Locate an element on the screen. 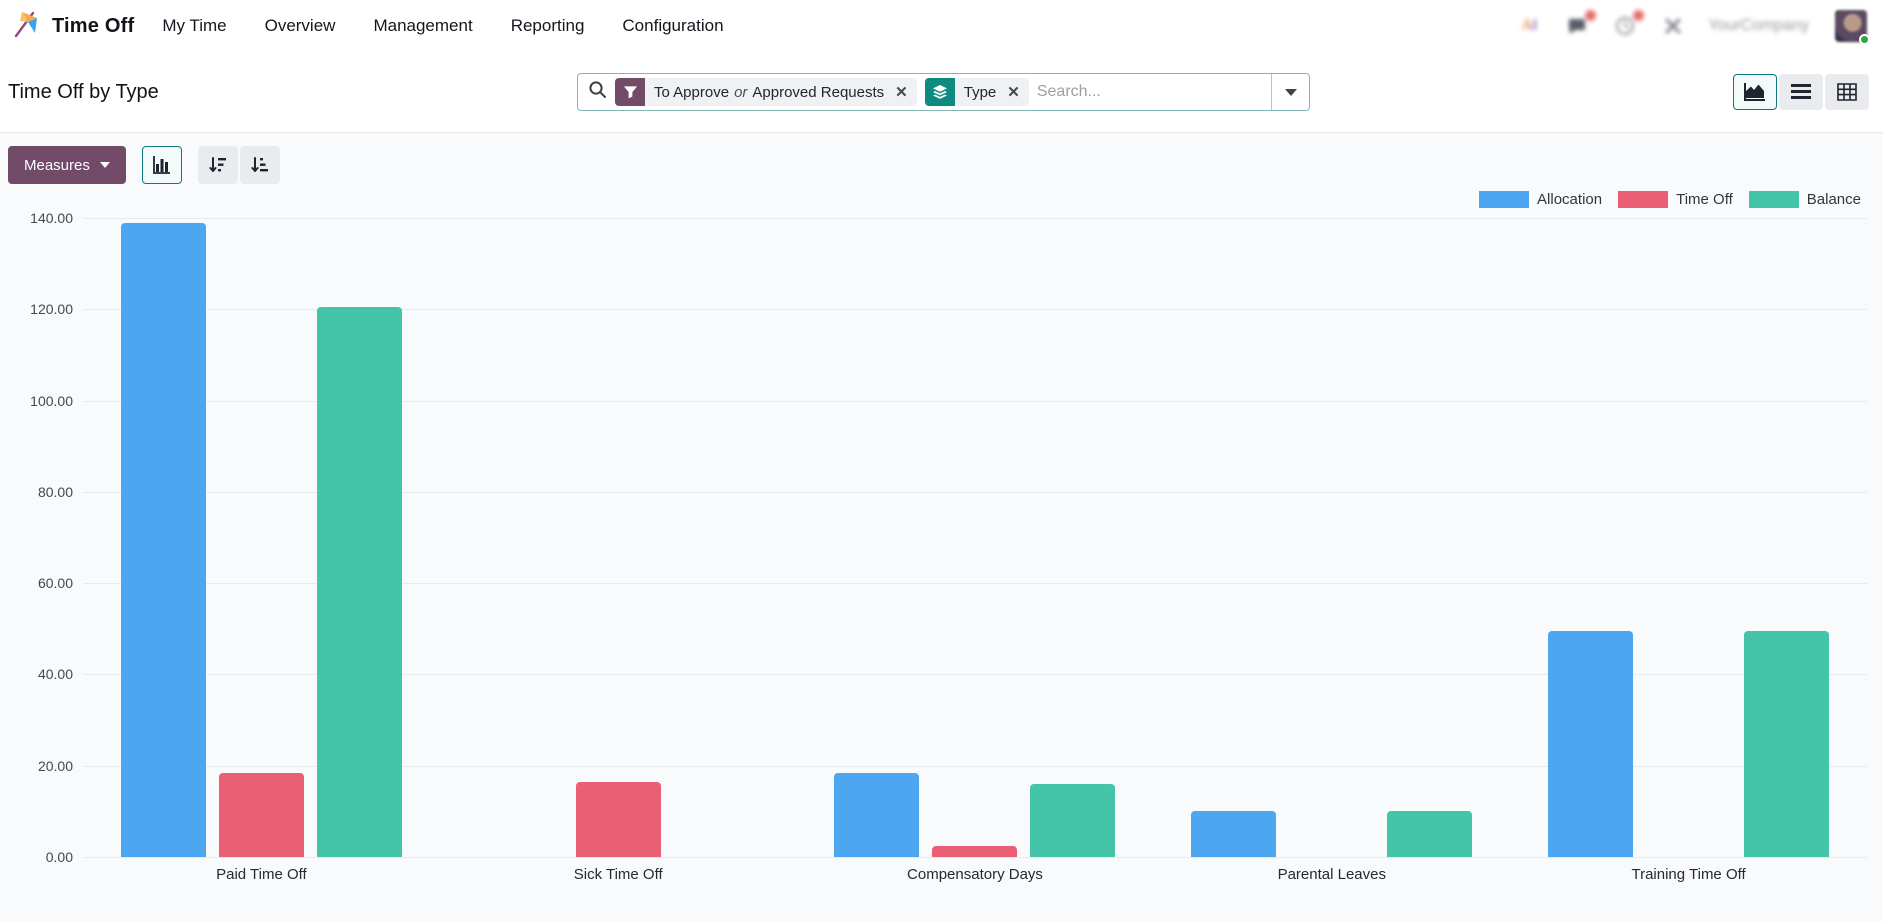  y-tick-label: 140.00 is located at coordinates (51, 218).